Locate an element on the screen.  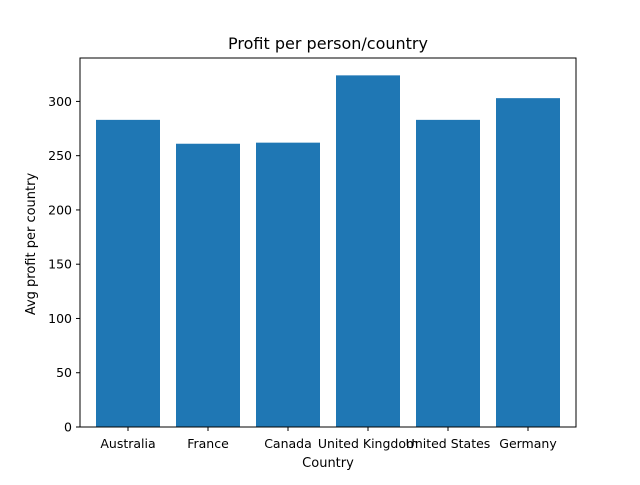
y-axis-label: Avg profit per country is located at coordinates (31, 244).